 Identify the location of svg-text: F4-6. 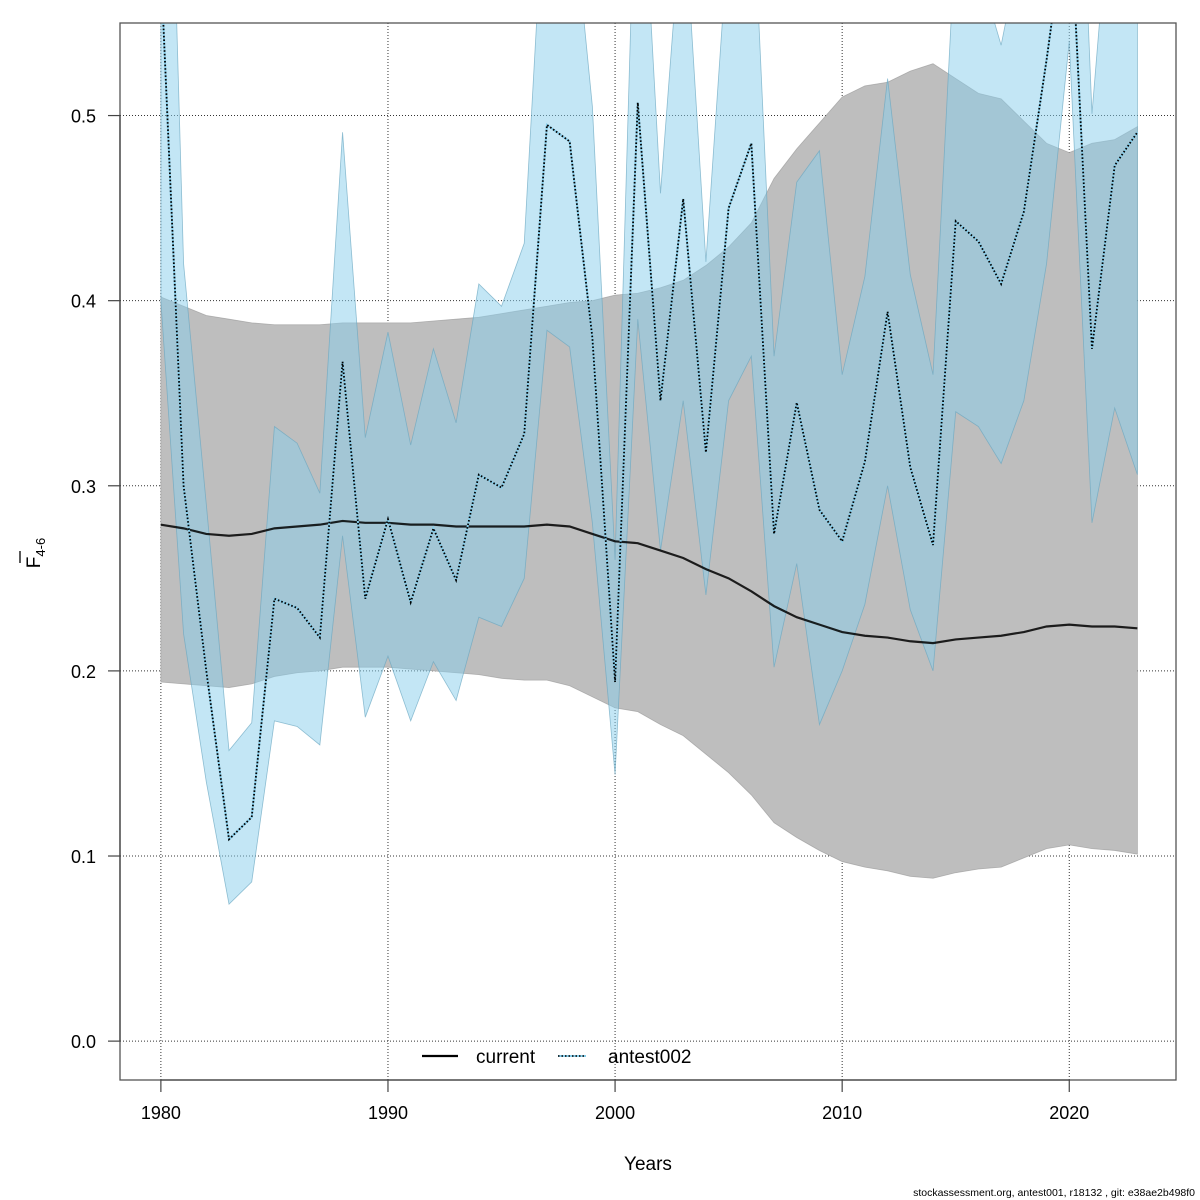
(36, 553).